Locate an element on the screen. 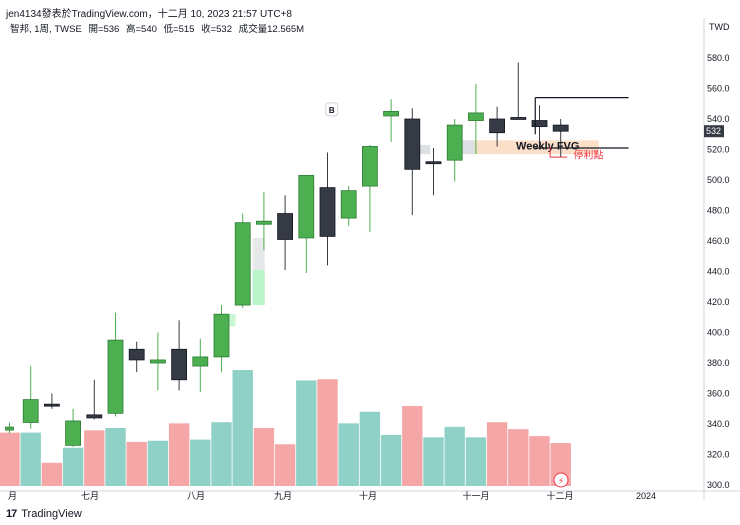 Image resolution: width=740 pixels, height=525 pixels. price-tick-label: 300.0 is located at coordinates (718, 485).